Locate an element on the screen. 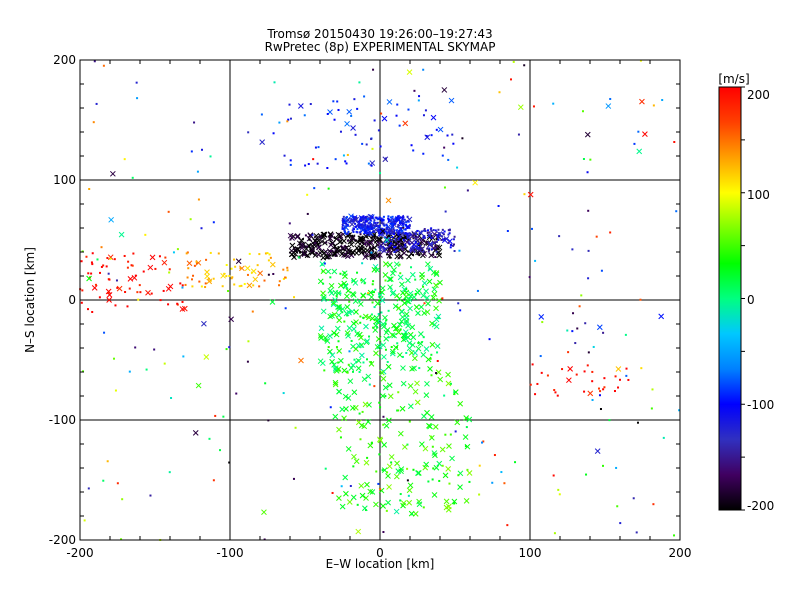  x-tick-label: 0 is located at coordinates (380, 553).